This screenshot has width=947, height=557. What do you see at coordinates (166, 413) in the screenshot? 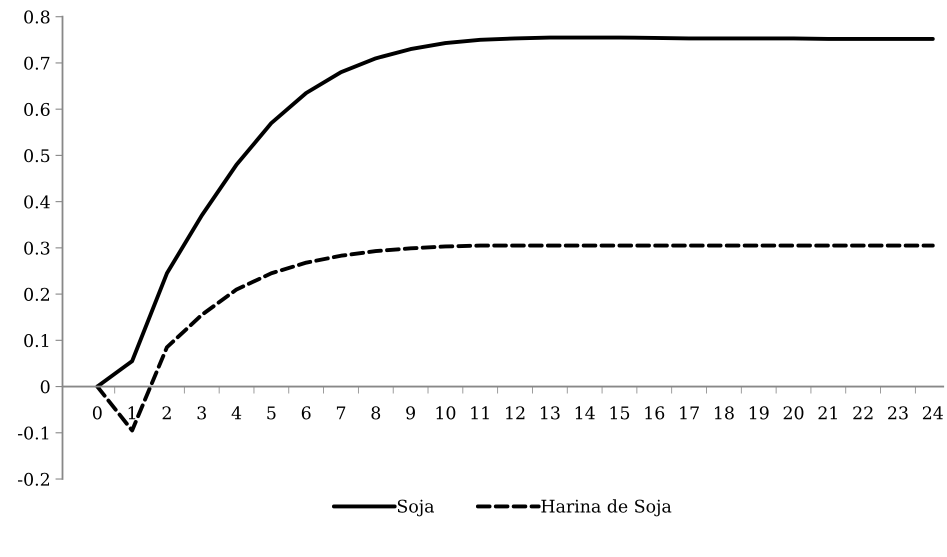
I see `x-tick-label: 2` at bounding box center [166, 413].